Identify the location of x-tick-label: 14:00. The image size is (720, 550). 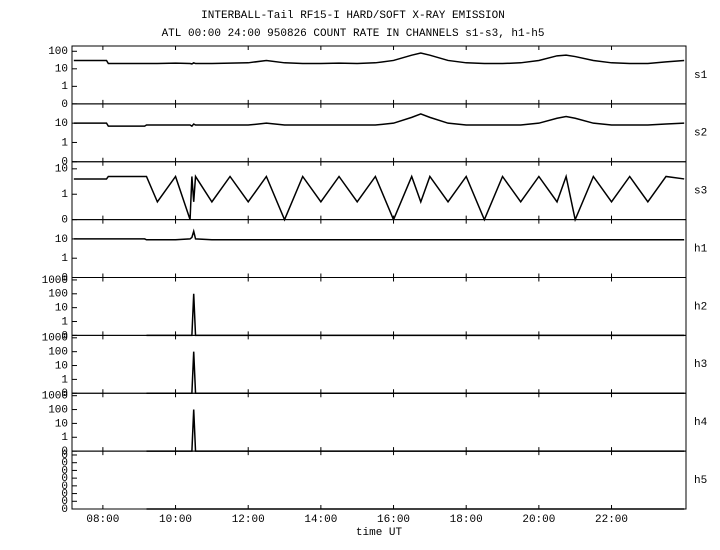
(320, 520).